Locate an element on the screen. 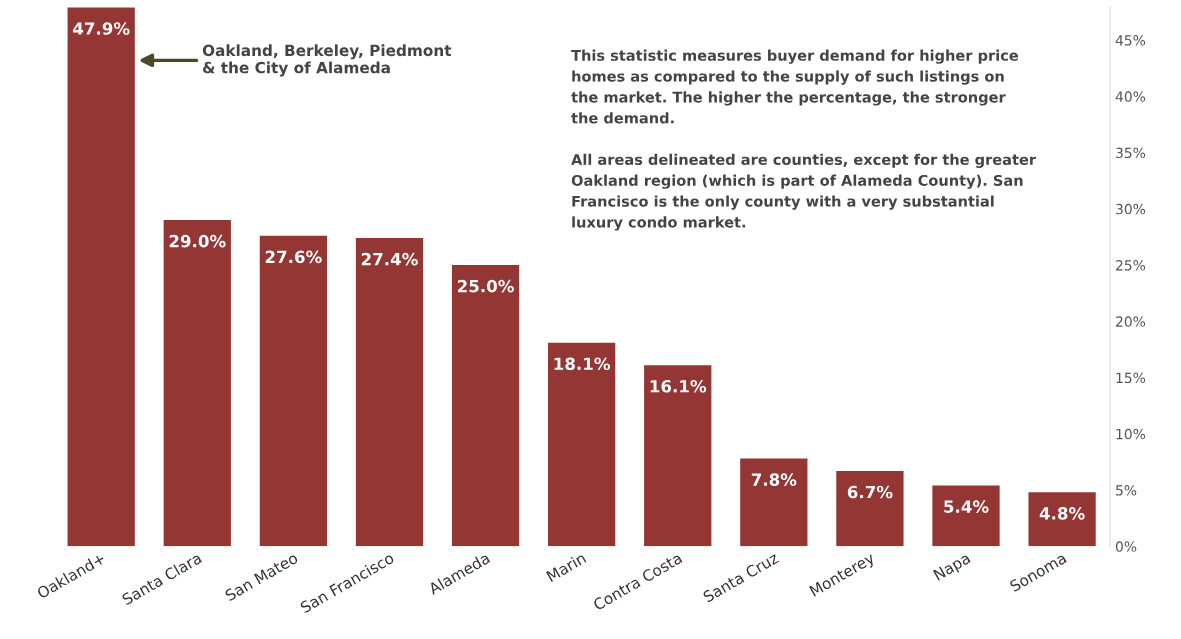 Image resolution: width=1181 pixels, height=639 pixels. data-label: 18.1% is located at coordinates (582, 364).